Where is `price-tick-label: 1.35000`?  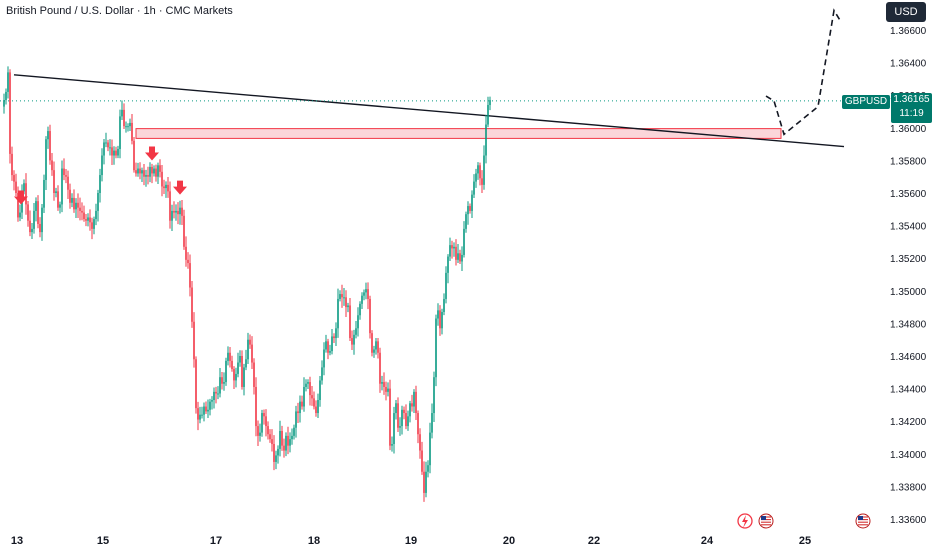 price-tick-label: 1.35000 is located at coordinates (908, 292).